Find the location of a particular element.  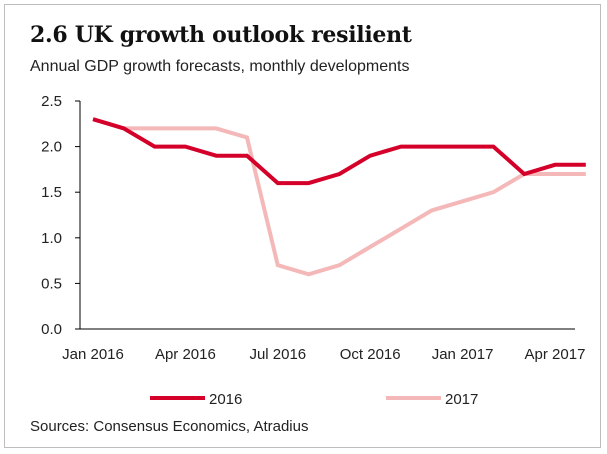

y-tick-label: 1.0 is located at coordinates (51, 238).